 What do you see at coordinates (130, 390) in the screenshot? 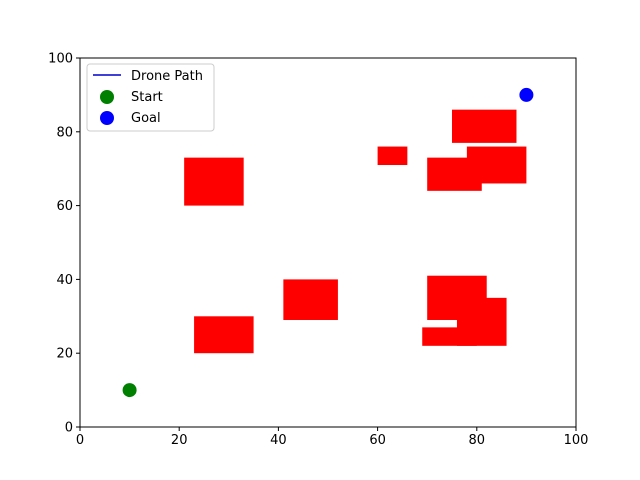
I see `point-start` at bounding box center [130, 390].